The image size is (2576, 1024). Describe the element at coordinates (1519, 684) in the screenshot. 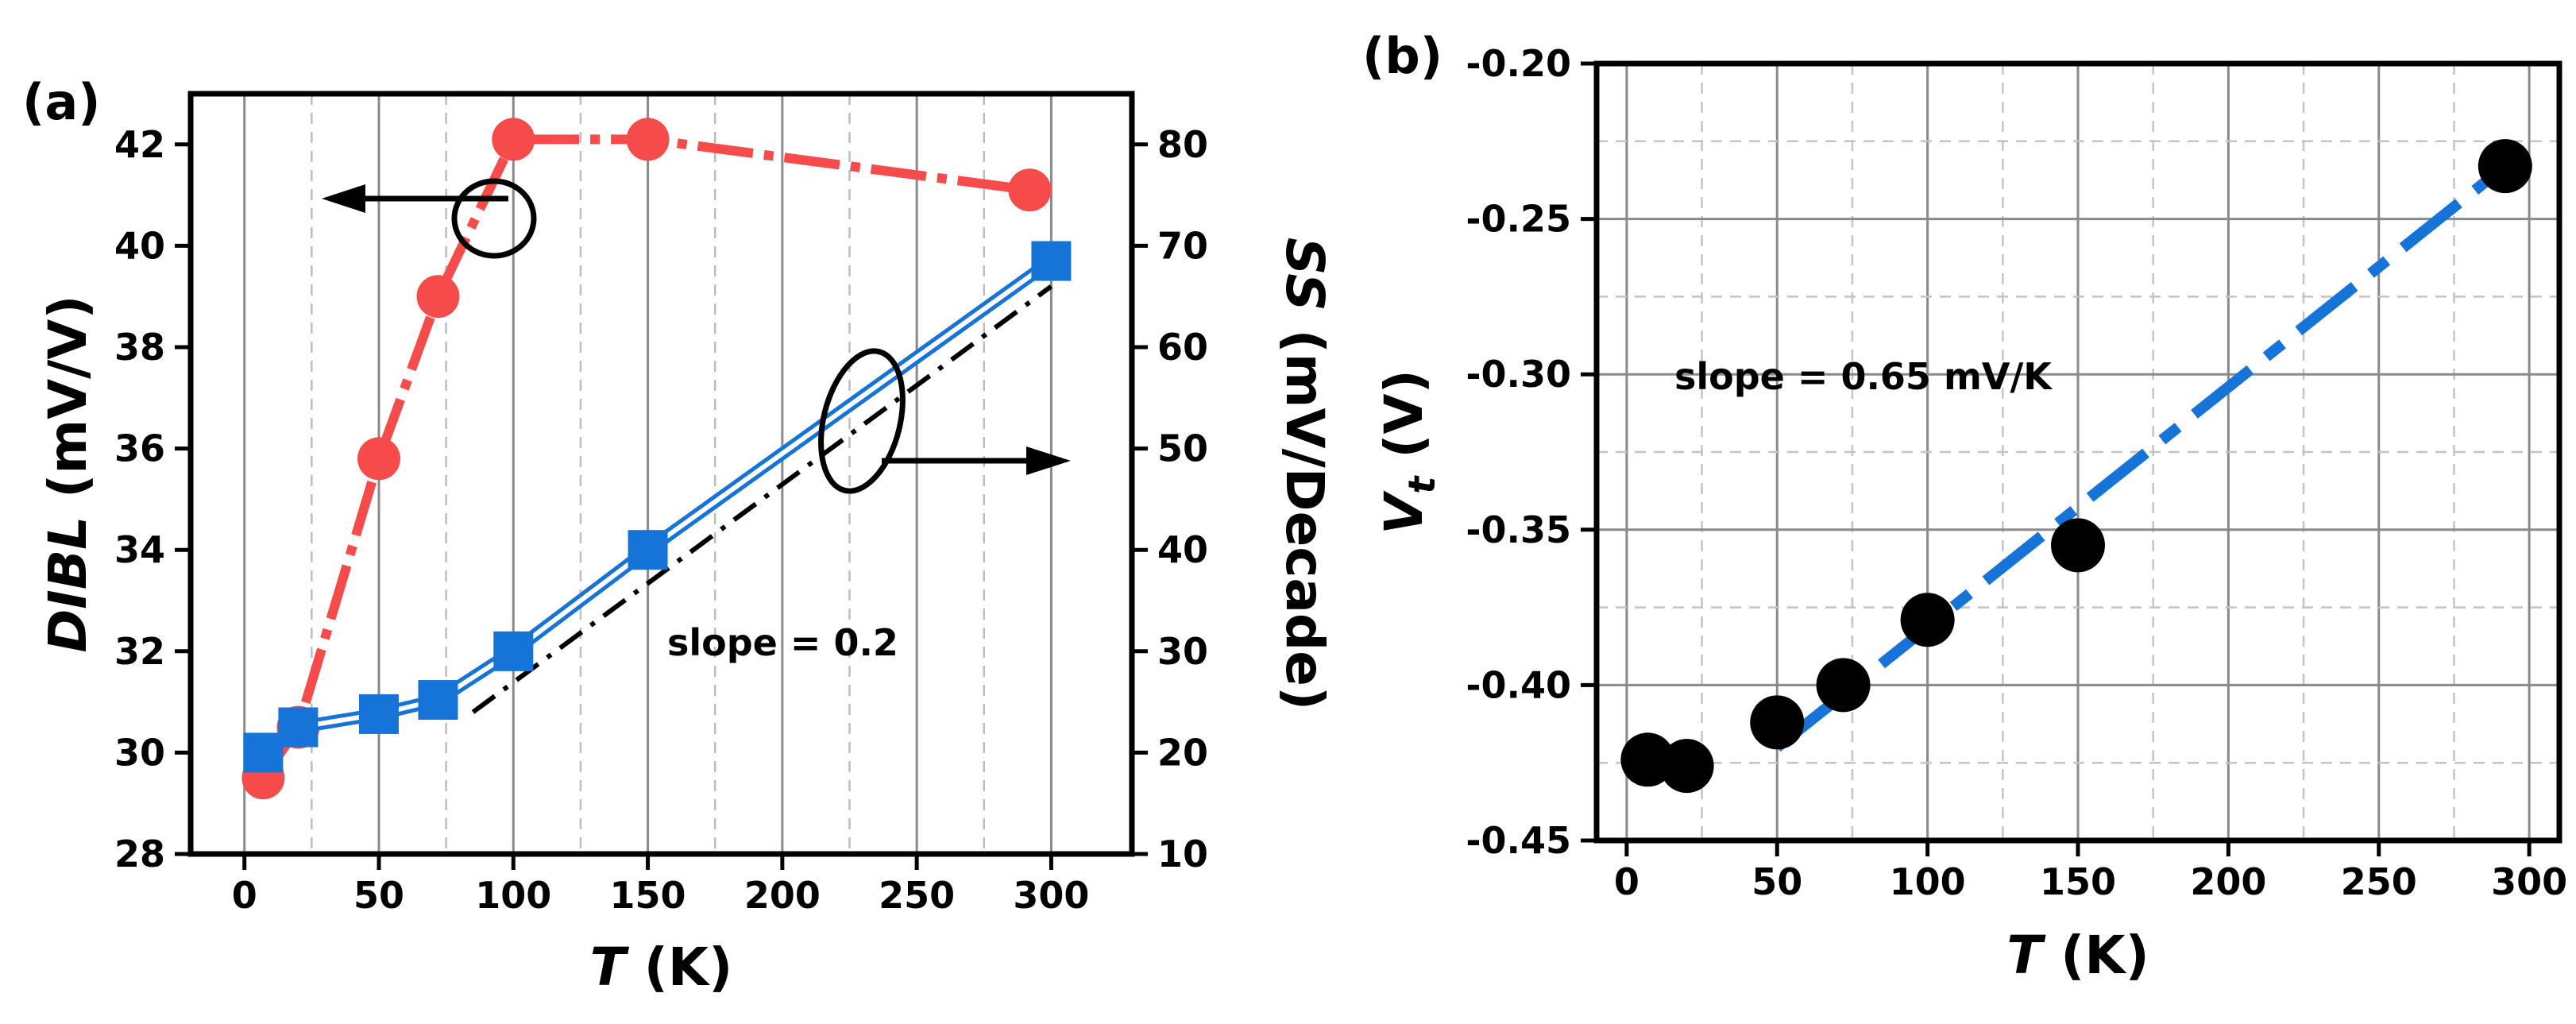

I see `y-tick-label: -0.40` at that location.